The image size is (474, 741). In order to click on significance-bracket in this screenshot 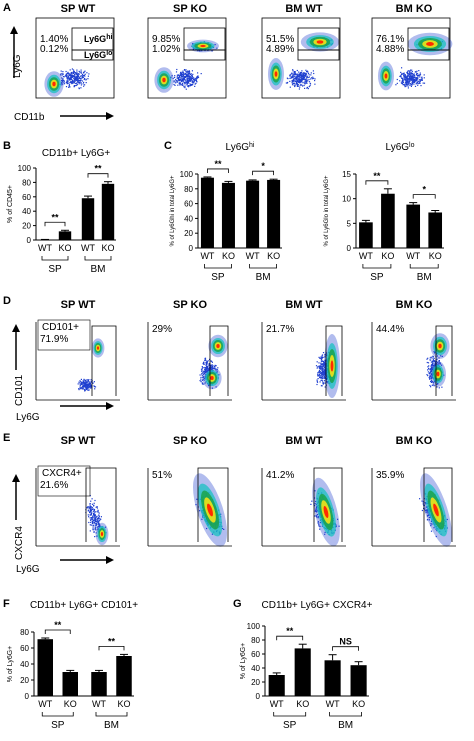, I will do `click(55, 224)`.